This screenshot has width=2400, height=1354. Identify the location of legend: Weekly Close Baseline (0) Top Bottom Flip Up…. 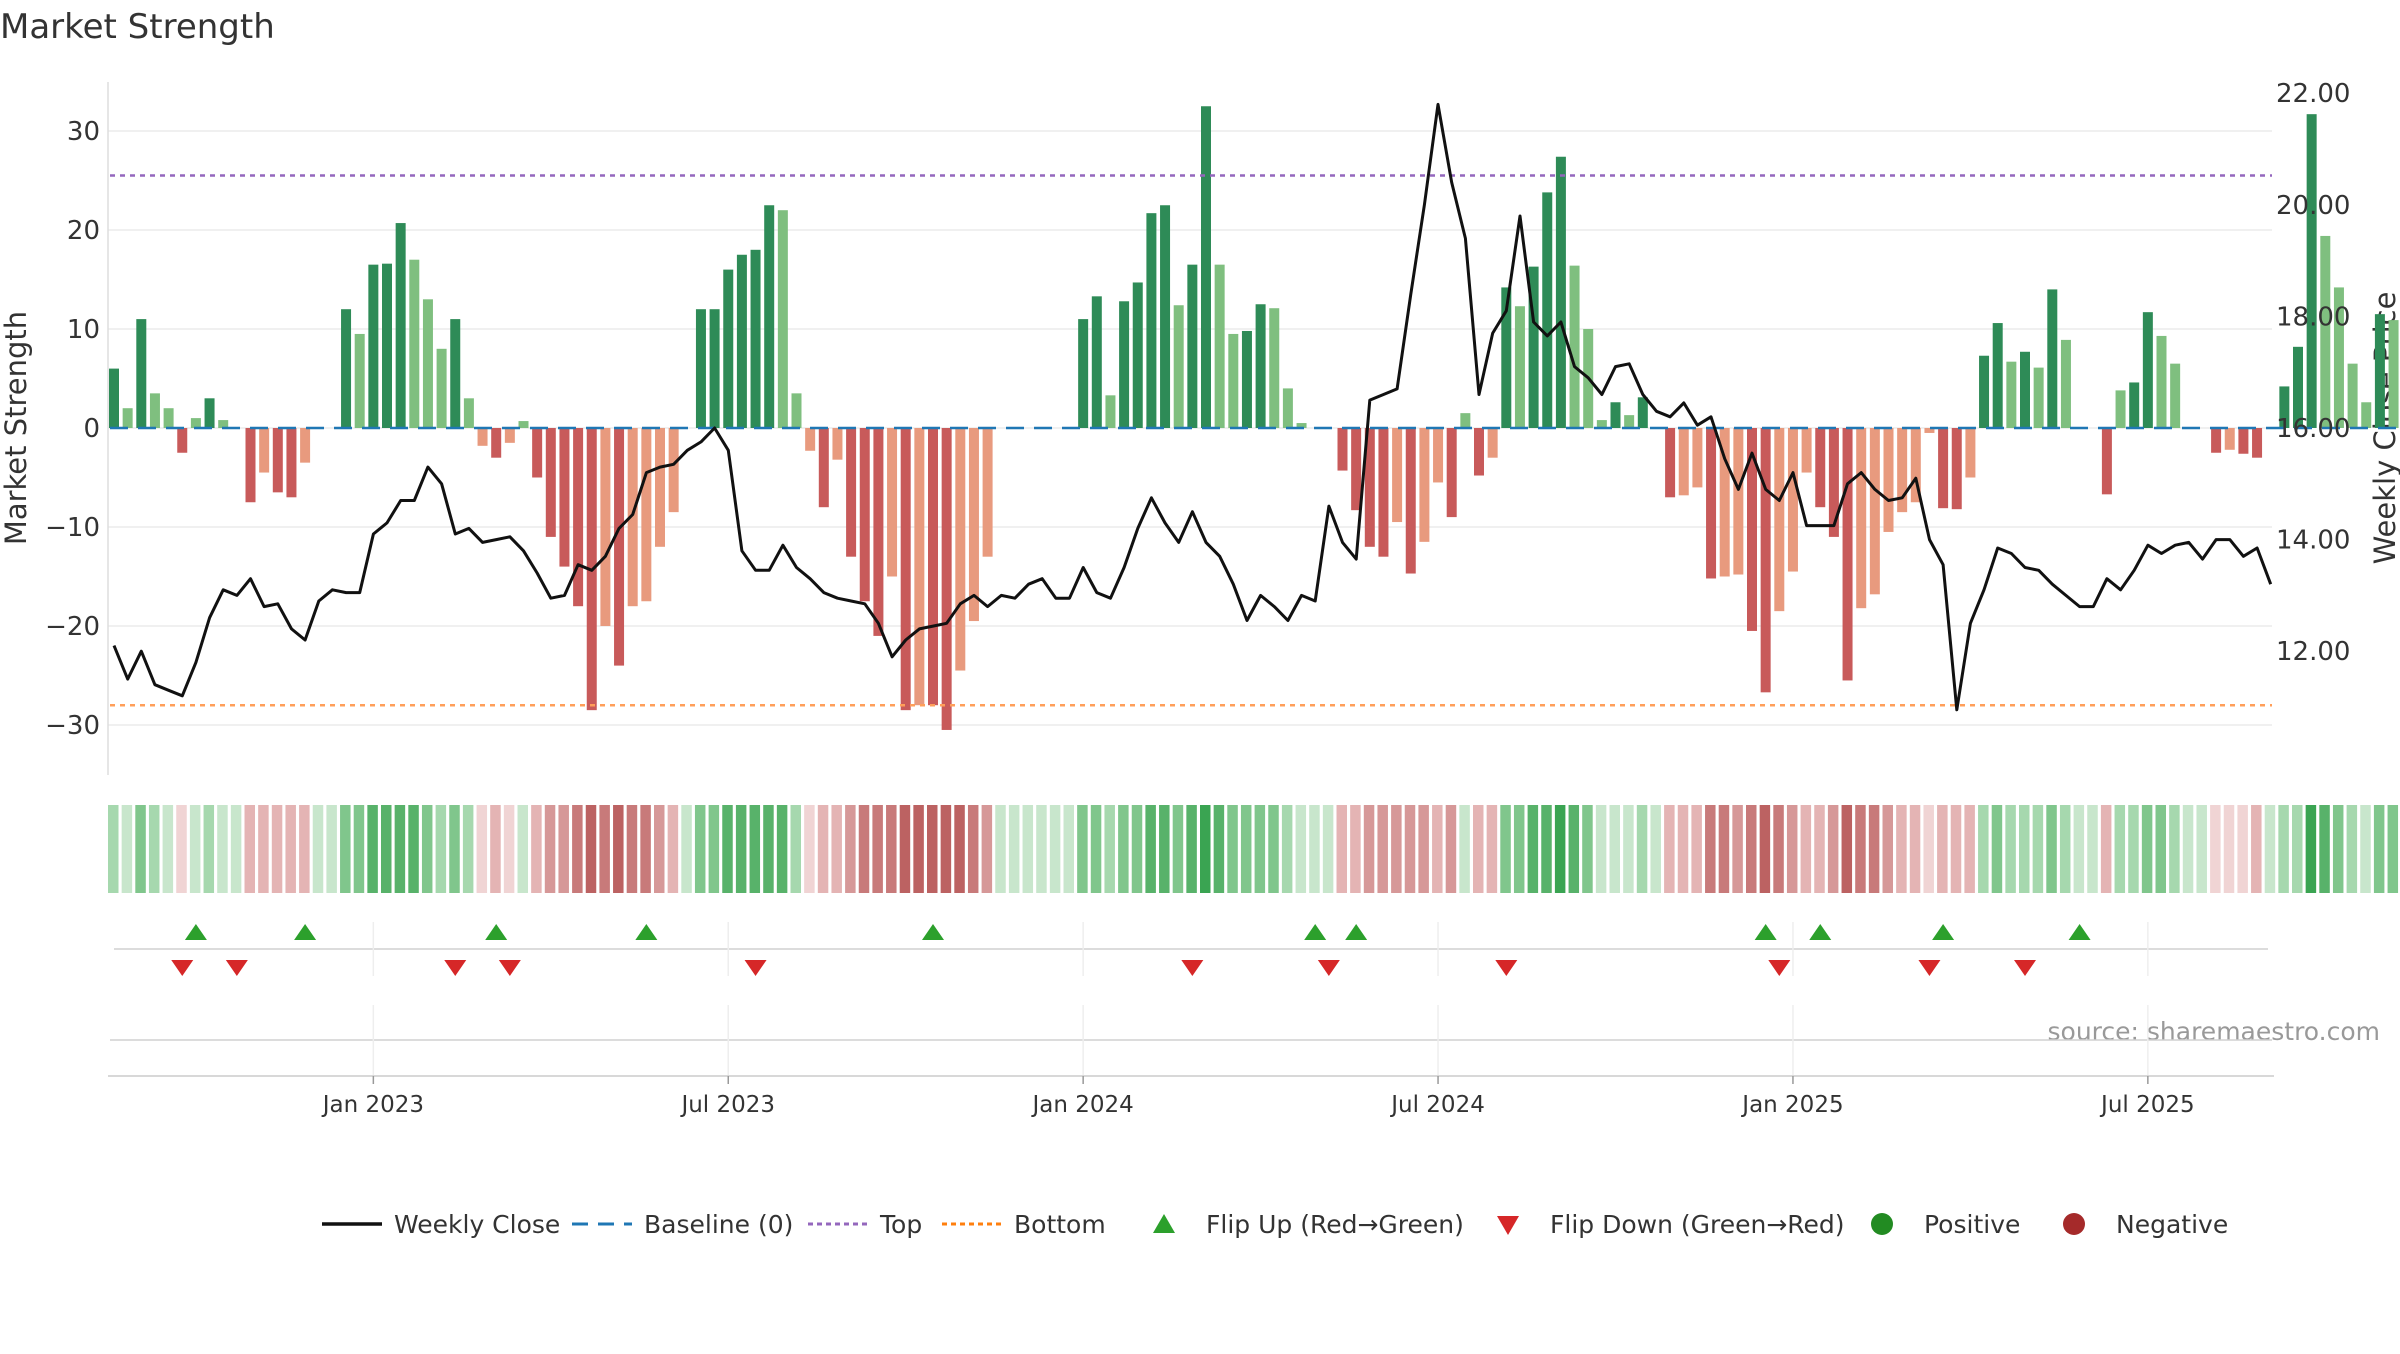
(1275, 1224).